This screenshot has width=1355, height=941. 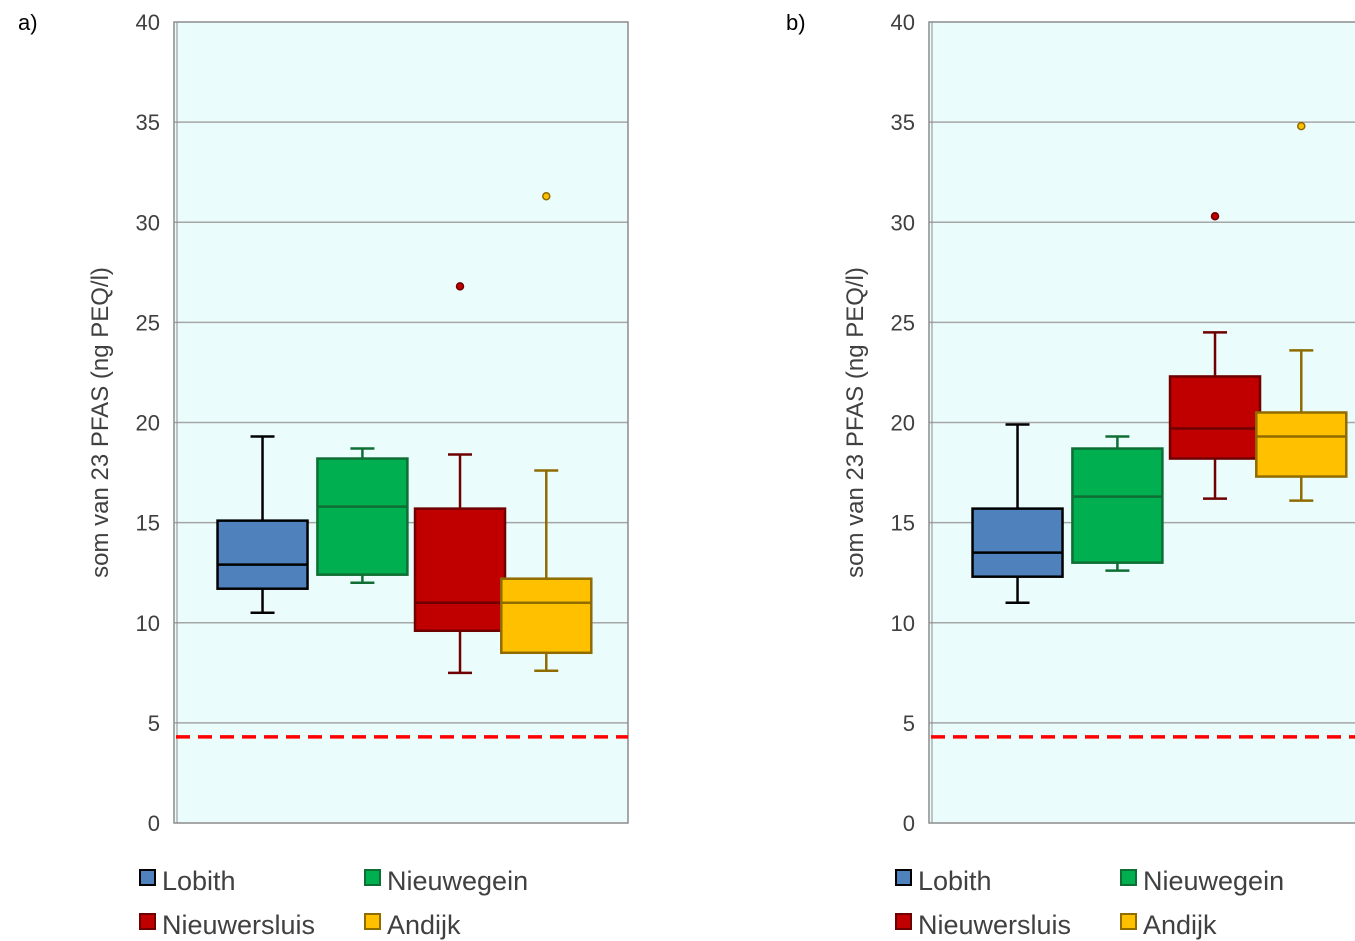 I want to click on panel-label: a), so click(x=28, y=22).